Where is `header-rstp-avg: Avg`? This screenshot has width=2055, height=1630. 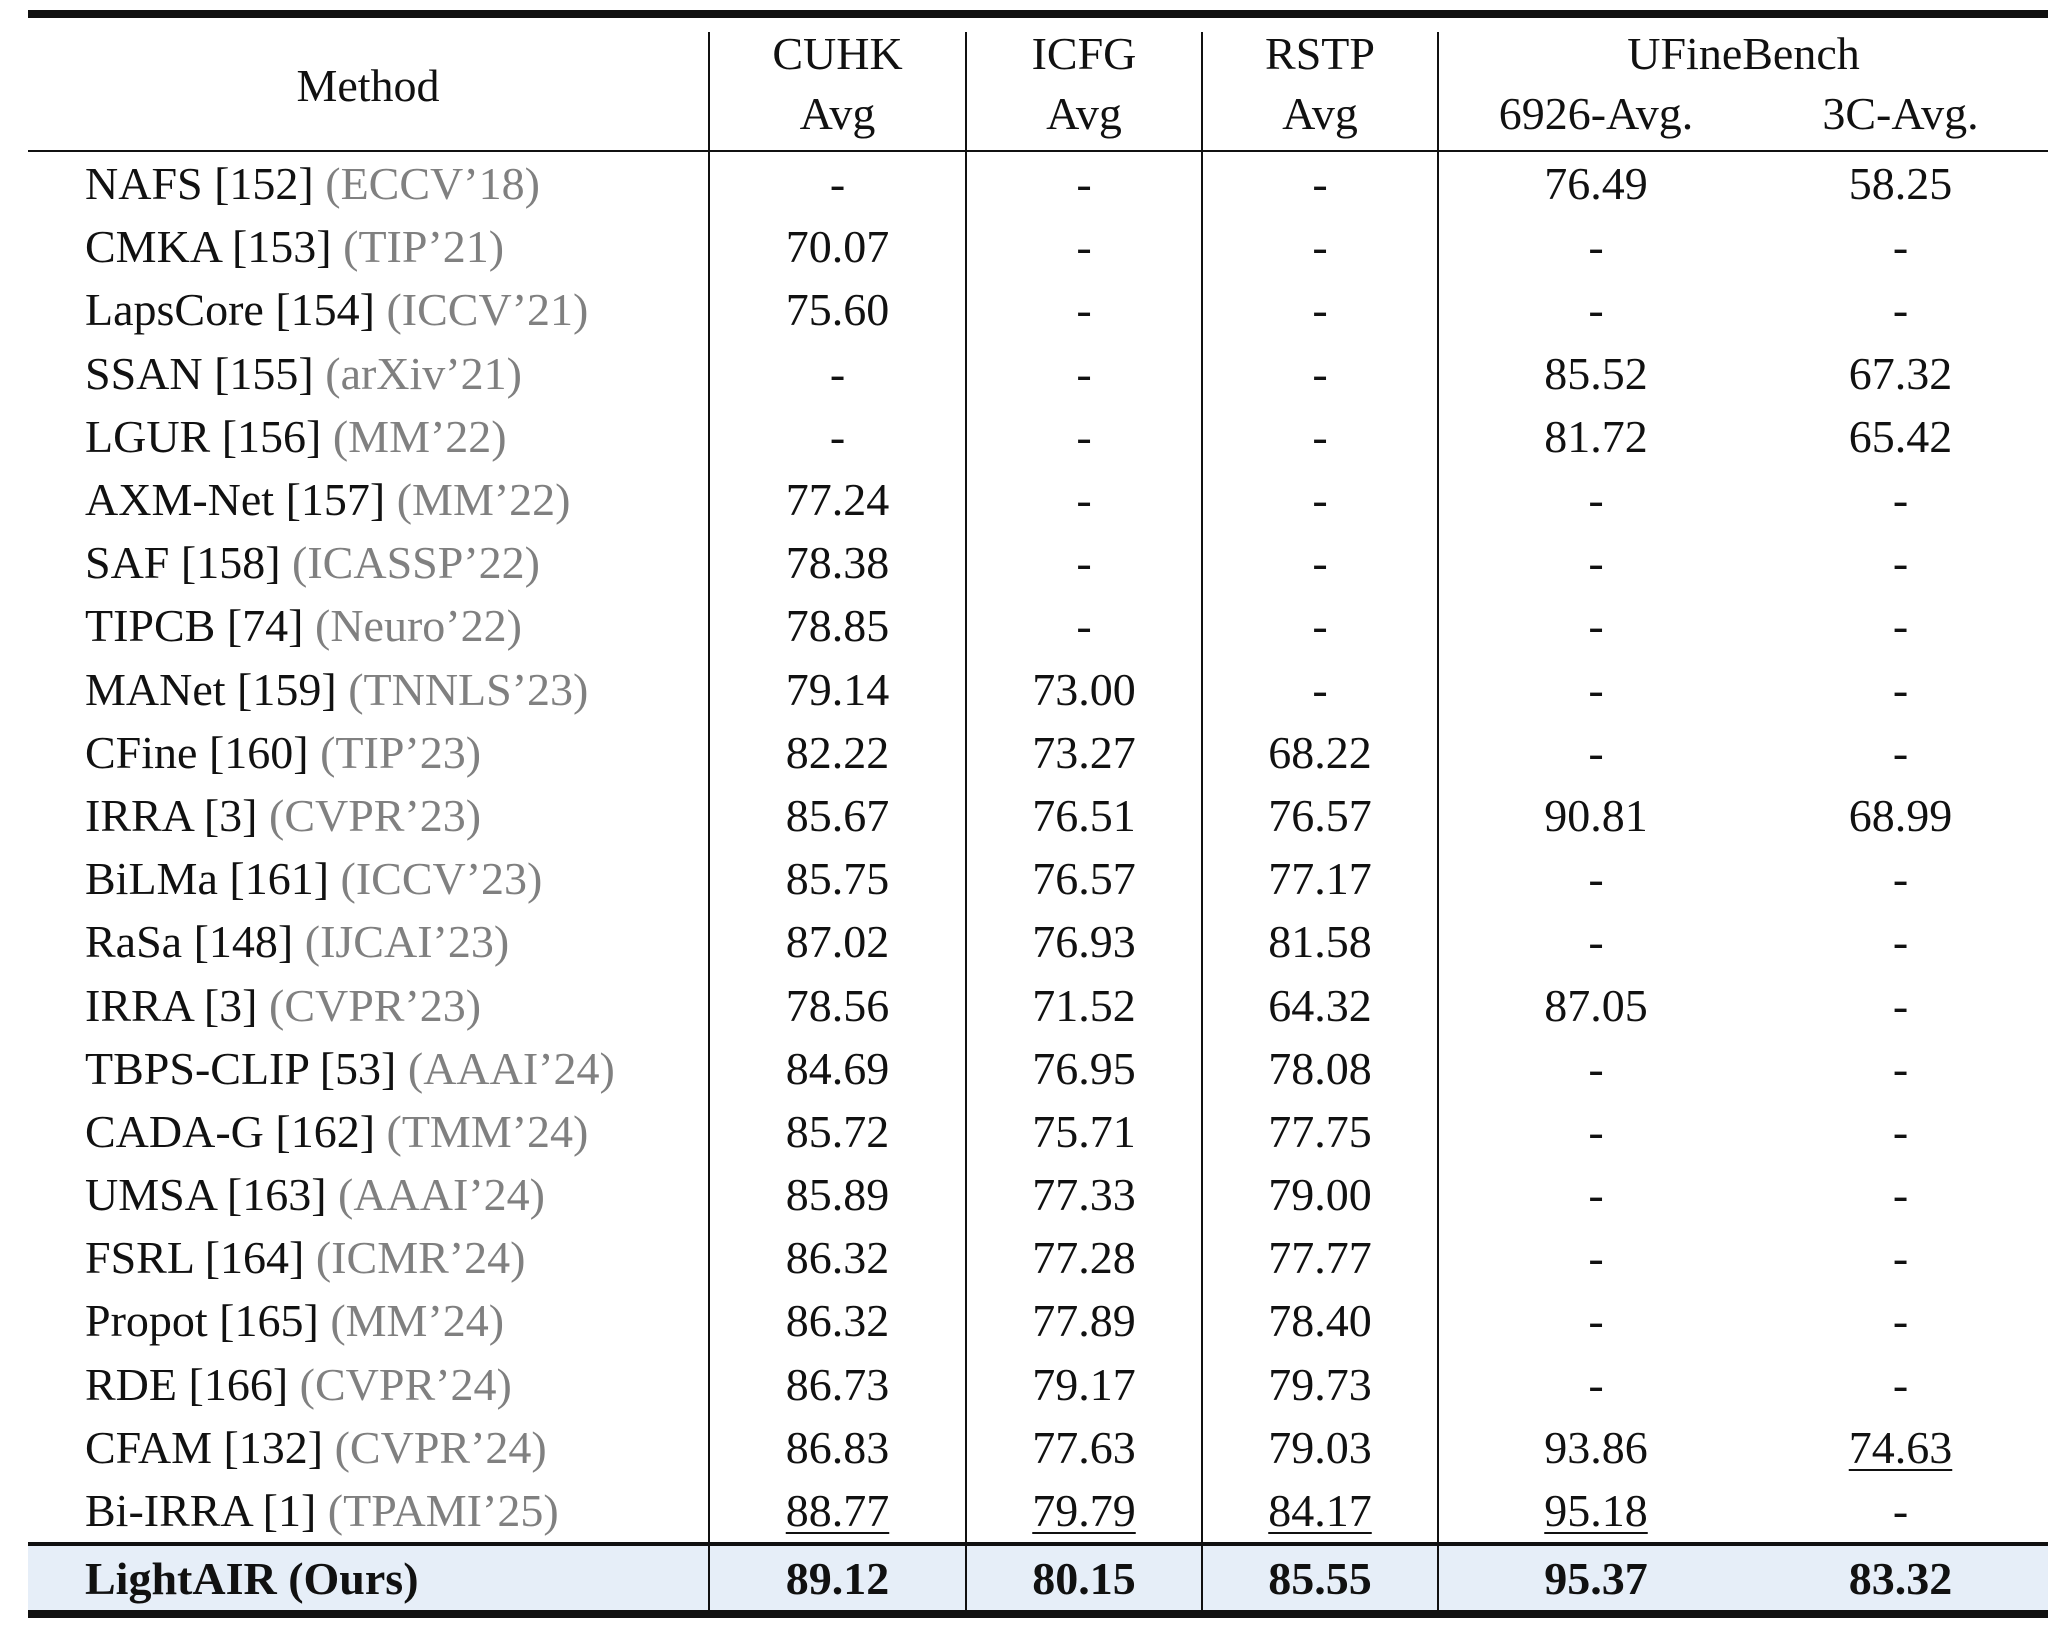 header-rstp-avg: Avg is located at coordinates (1320, 113).